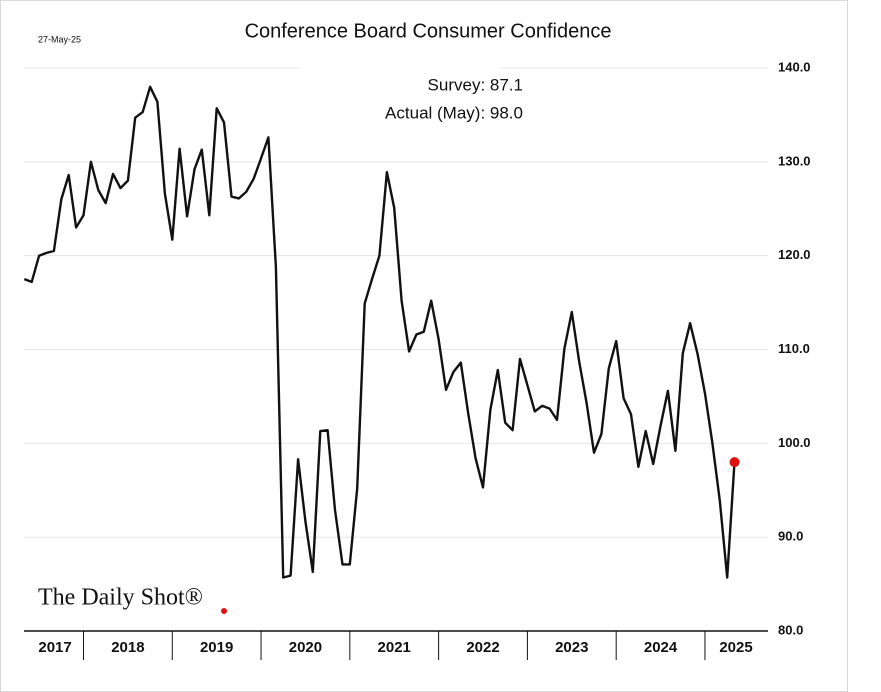 This screenshot has height=692, width=881. Describe the element at coordinates (790, 536) in the screenshot. I see `y-tick-label: 90.0` at that location.